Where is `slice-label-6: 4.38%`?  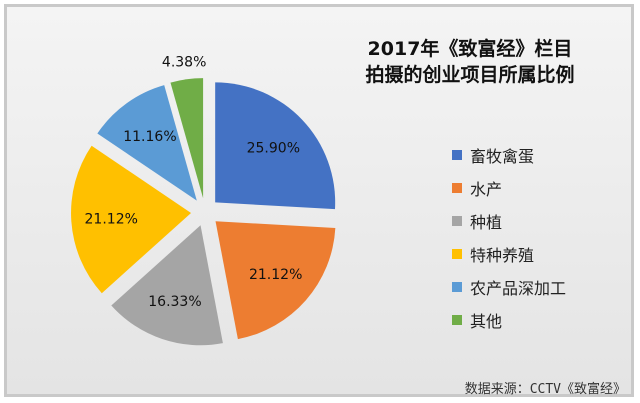 slice-label-6: 4.38% is located at coordinates (184, 62).